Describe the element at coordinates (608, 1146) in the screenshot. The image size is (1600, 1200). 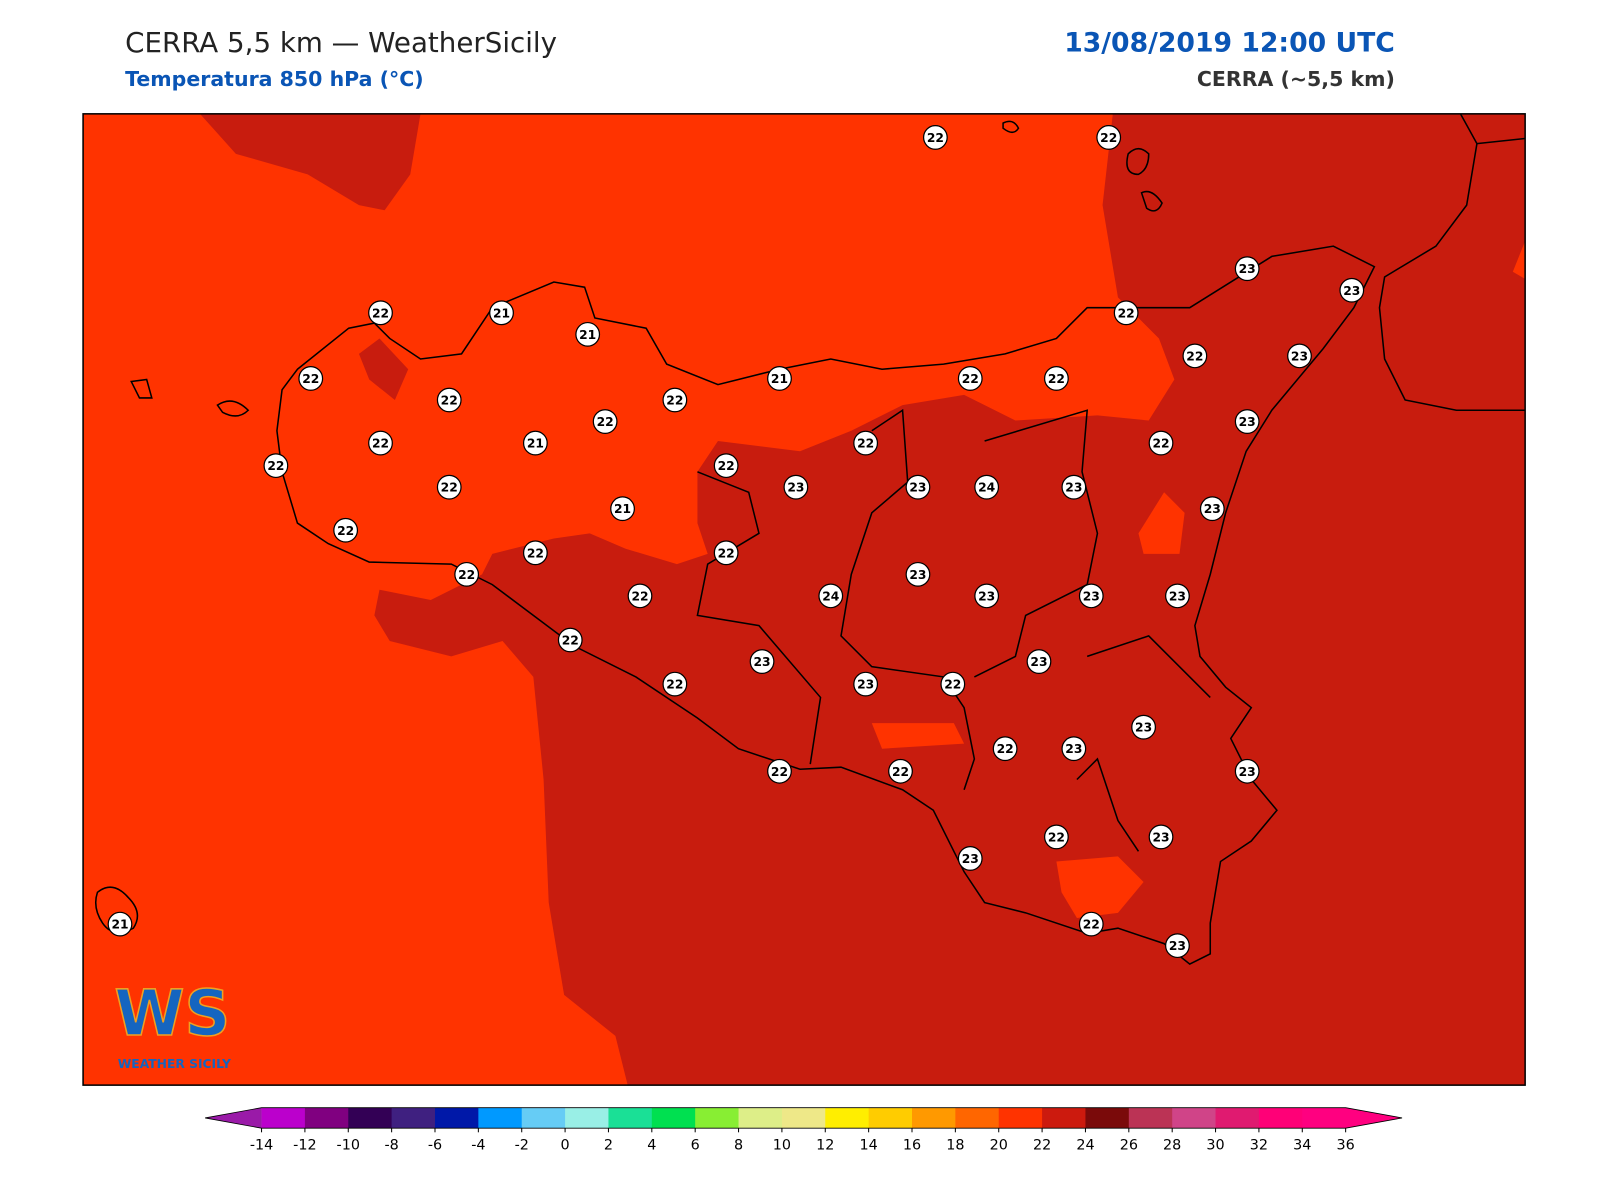
I see `colorbar-tick-label: 2` at that location.